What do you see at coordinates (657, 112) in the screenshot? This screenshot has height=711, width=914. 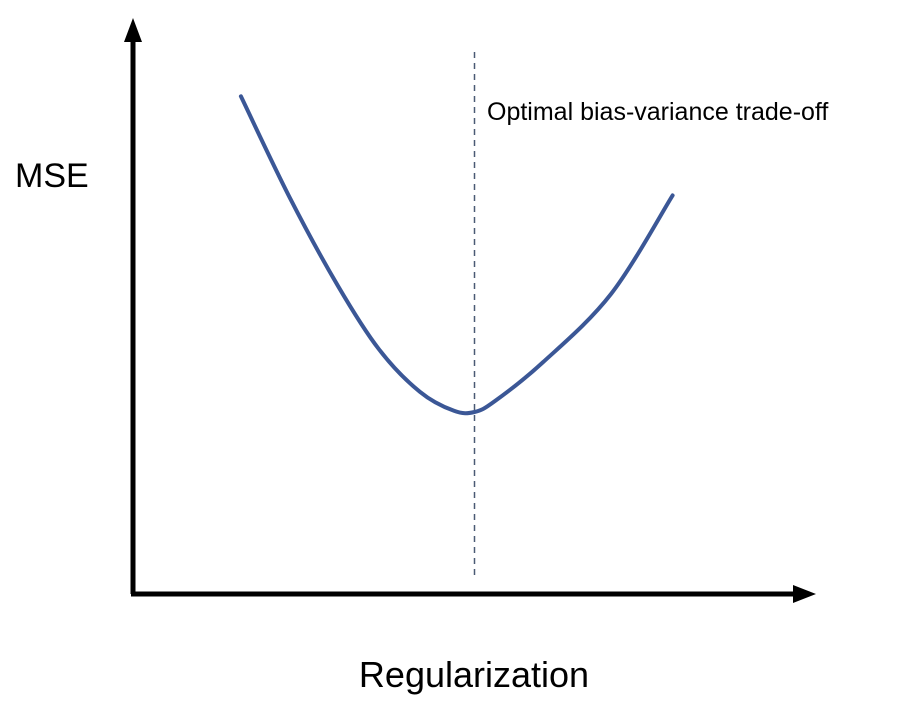 I see `optimum-annotation: Optimal bias-variance trade-off` at bounding box center [657, 112].